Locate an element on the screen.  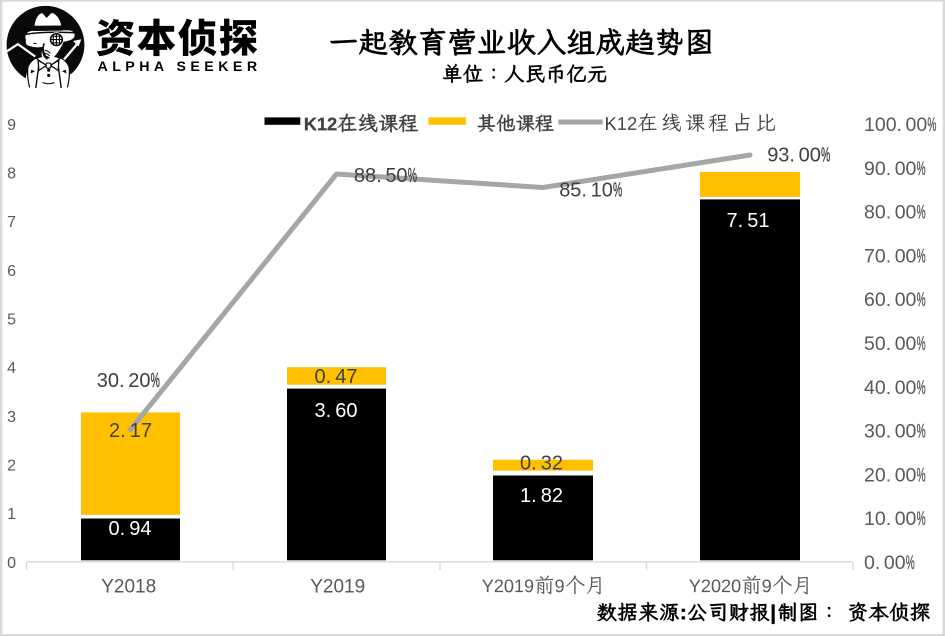
svg-text:70.00: 70. 00 is located at coordinates (890, 256).